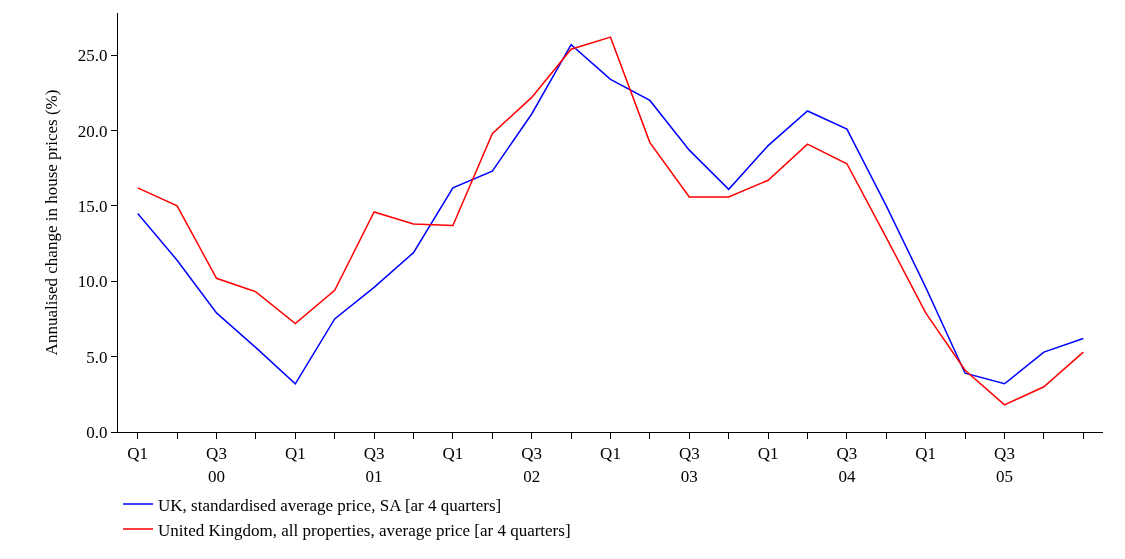  What do you see at coordinates (532, 465) in the screenshot?
I see `x-tick-label: Q3 02` at bounding box center [532, 465].